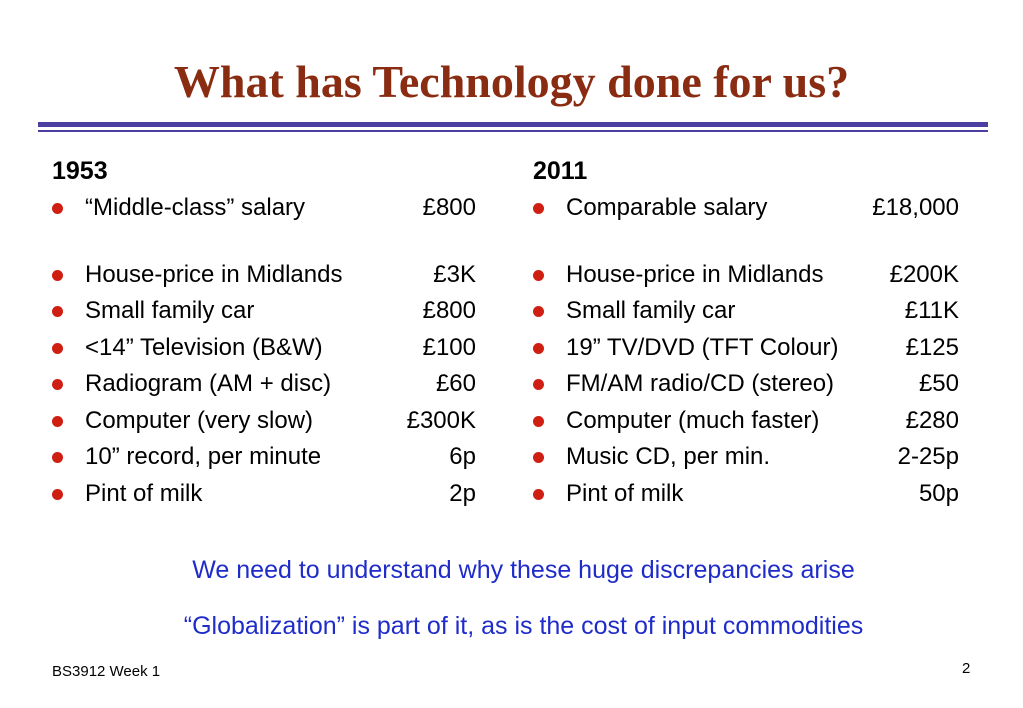 Image resolution: width=1023 pixels, height=708 pixels. I want to click on item-label: Computer (much faster), so click(693, 420).